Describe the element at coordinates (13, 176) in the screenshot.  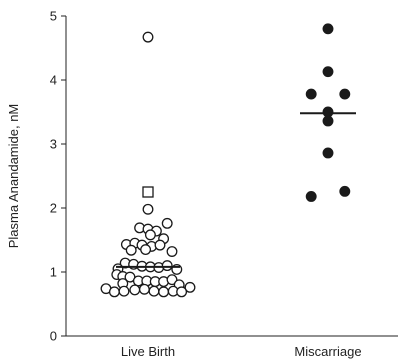
I see `y-axis-title: Plasma Anandamide, nM` at that location.